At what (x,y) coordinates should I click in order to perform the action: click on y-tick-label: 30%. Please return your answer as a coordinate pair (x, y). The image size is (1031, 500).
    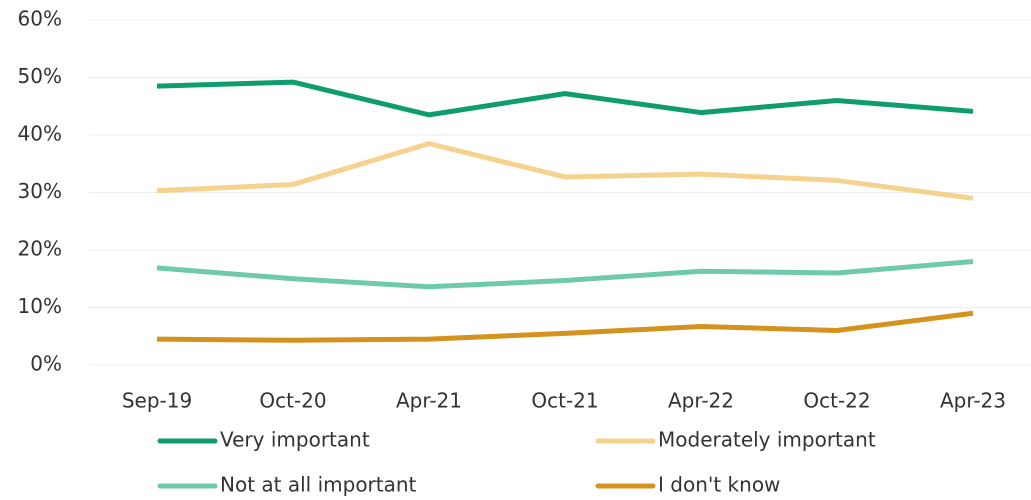
    Looking at the image, I should click on (40, 191).